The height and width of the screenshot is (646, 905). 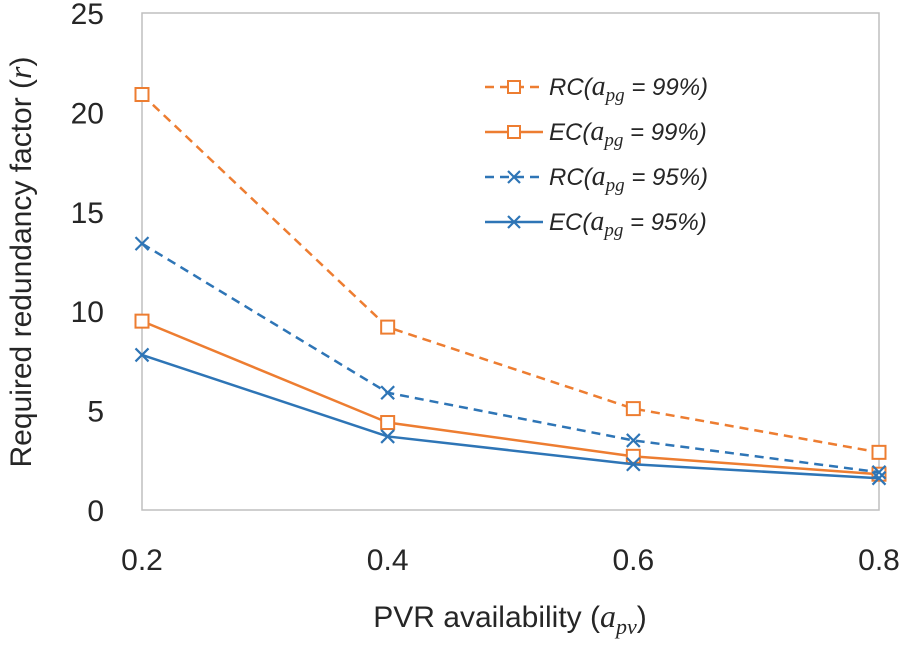 What do you see at coordinates (95, 511) in the screenshot?
I see `y-tick-label: 0` at bounding box center [95, 511].